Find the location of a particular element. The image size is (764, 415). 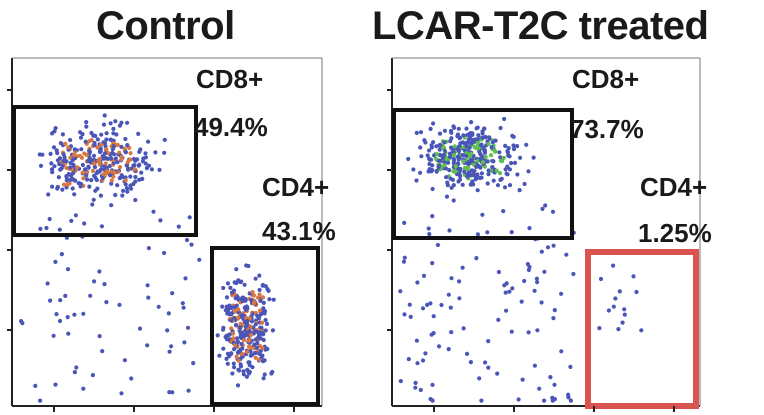

control-cd8-gate is located at coordinates (105, 171).